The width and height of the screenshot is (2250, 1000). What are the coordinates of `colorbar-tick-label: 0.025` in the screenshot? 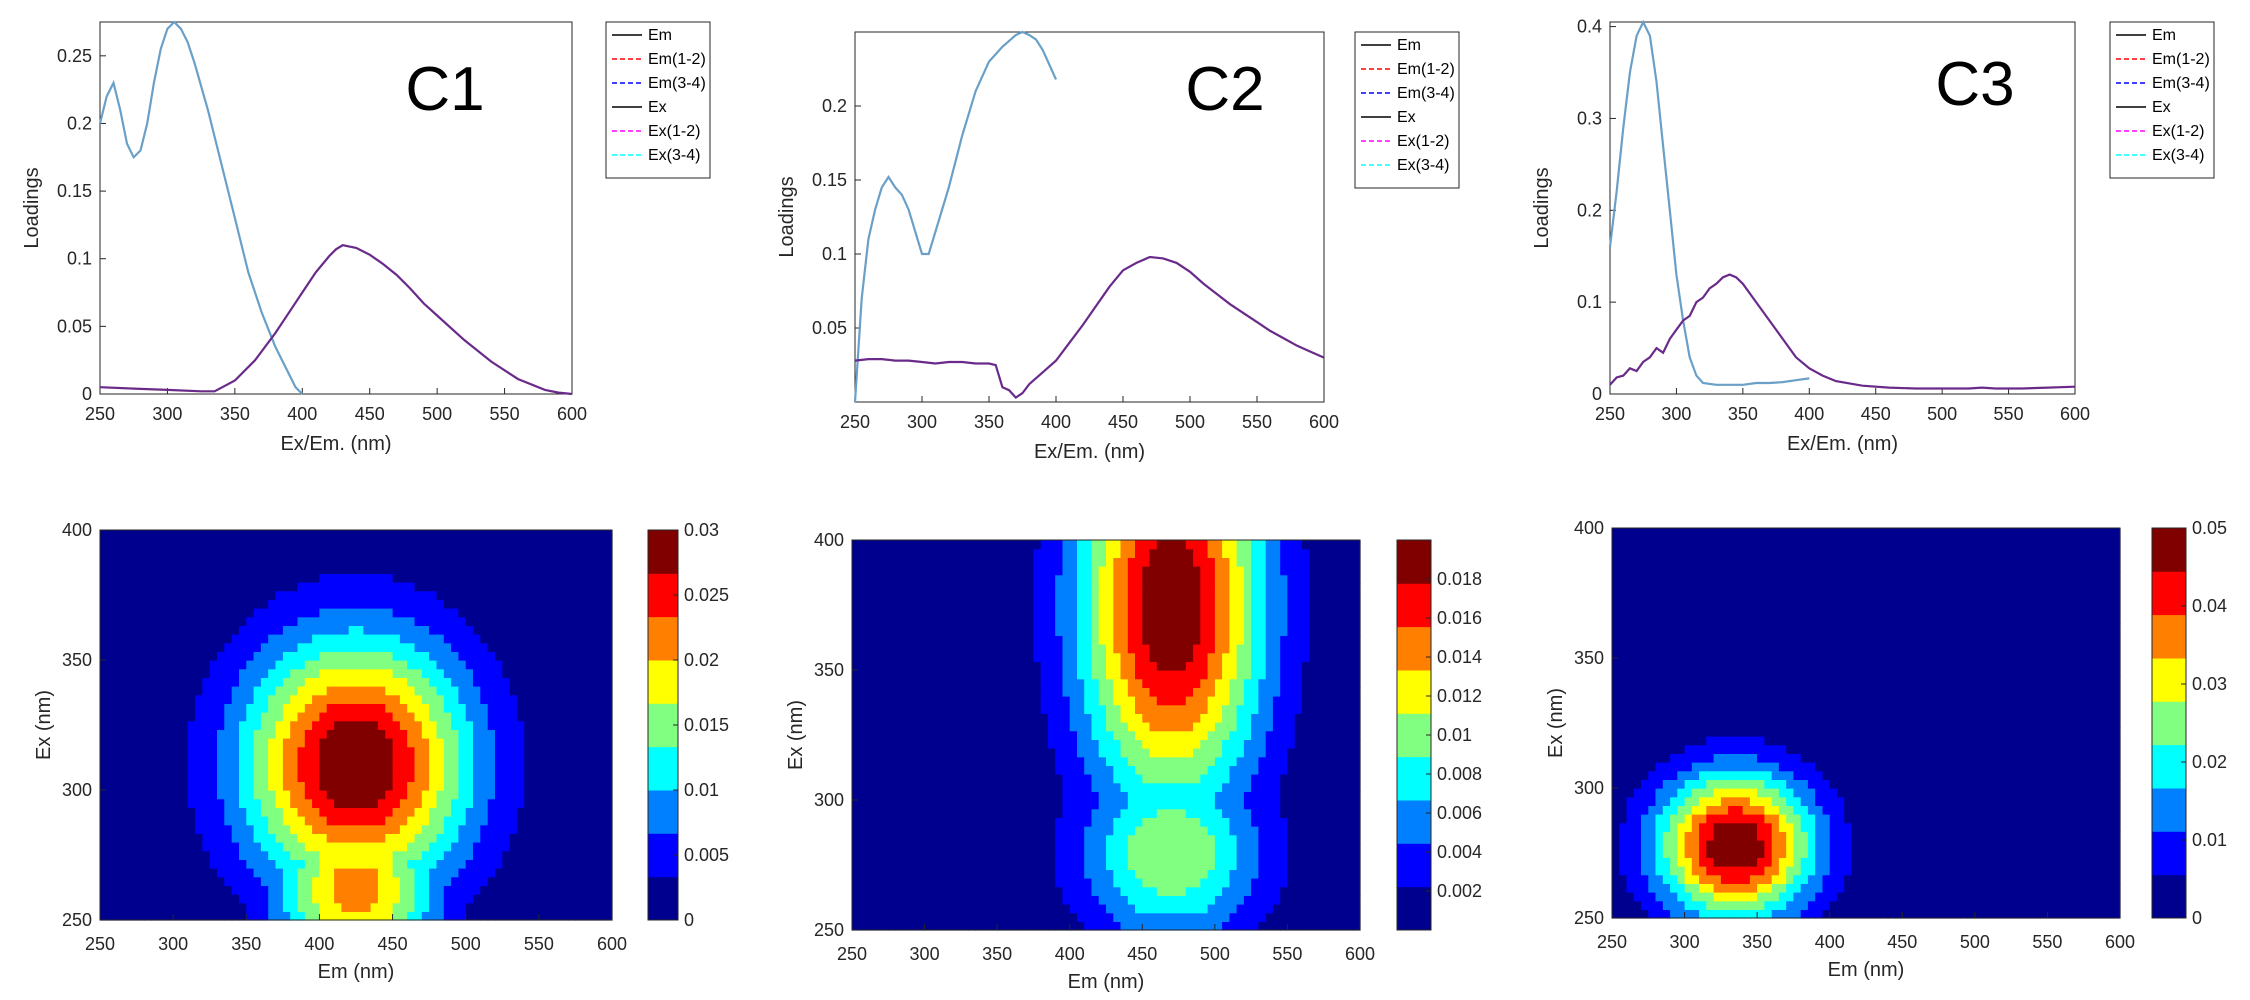 It's located at (706, 595).